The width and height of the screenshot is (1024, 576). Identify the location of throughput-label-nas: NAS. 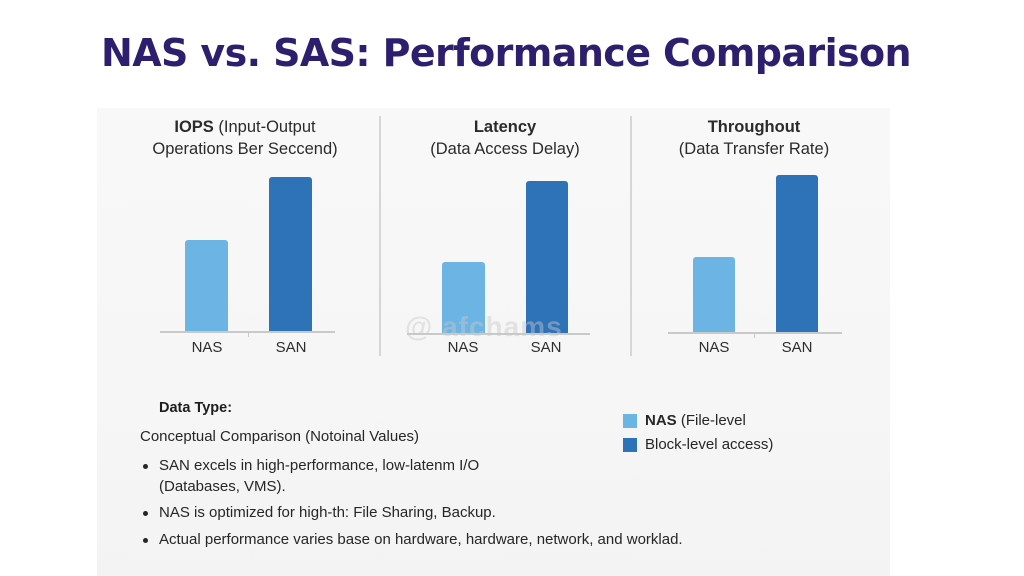
(714, 347).